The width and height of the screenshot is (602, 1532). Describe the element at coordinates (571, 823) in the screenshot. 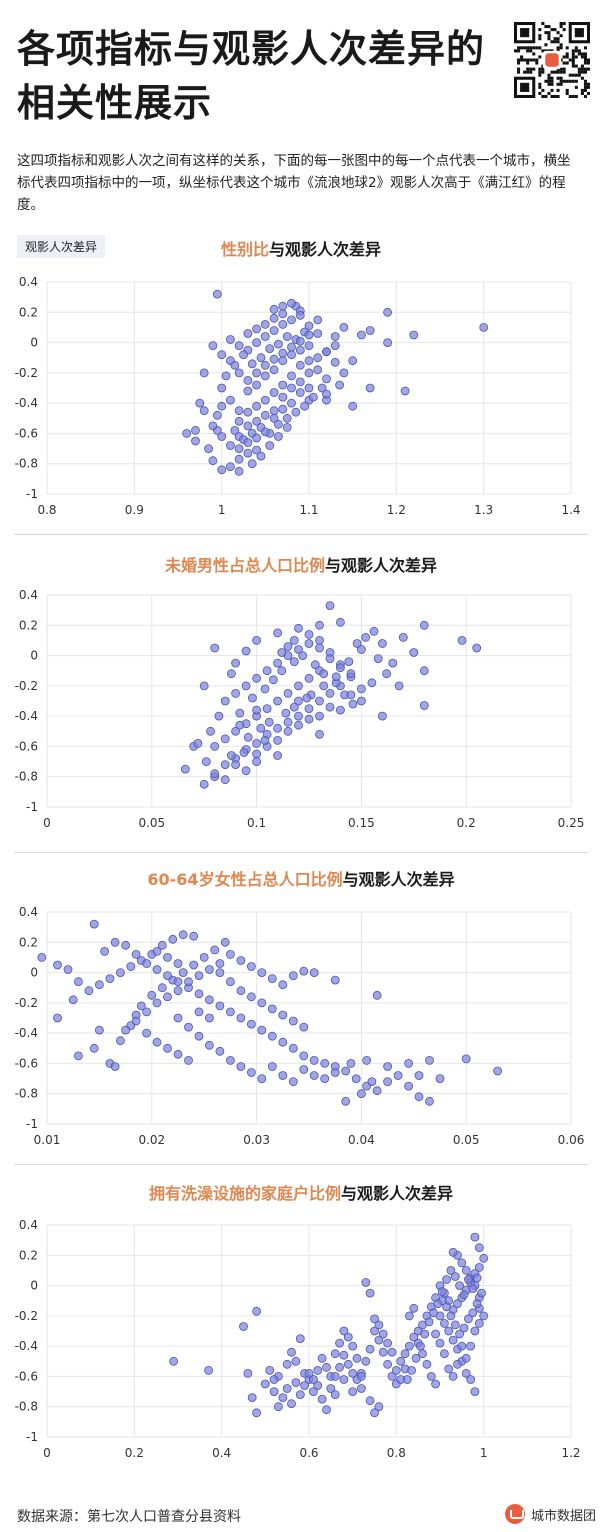

I see `x-tick-label: 0.25` at that location.